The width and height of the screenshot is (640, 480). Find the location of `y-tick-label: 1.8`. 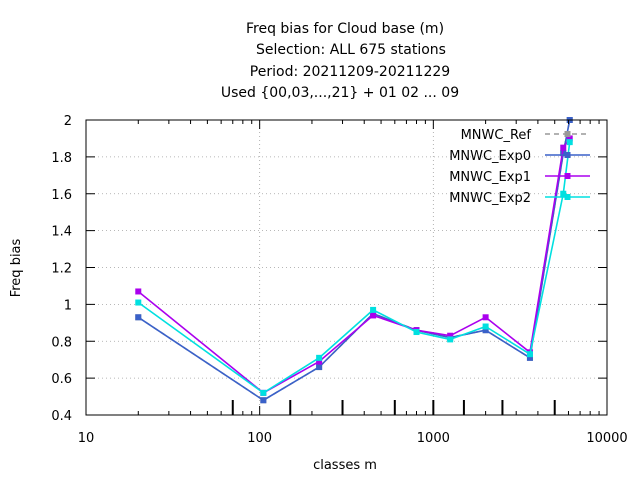

y-tick-label: 1.8 is located at coordinates (61, 158).